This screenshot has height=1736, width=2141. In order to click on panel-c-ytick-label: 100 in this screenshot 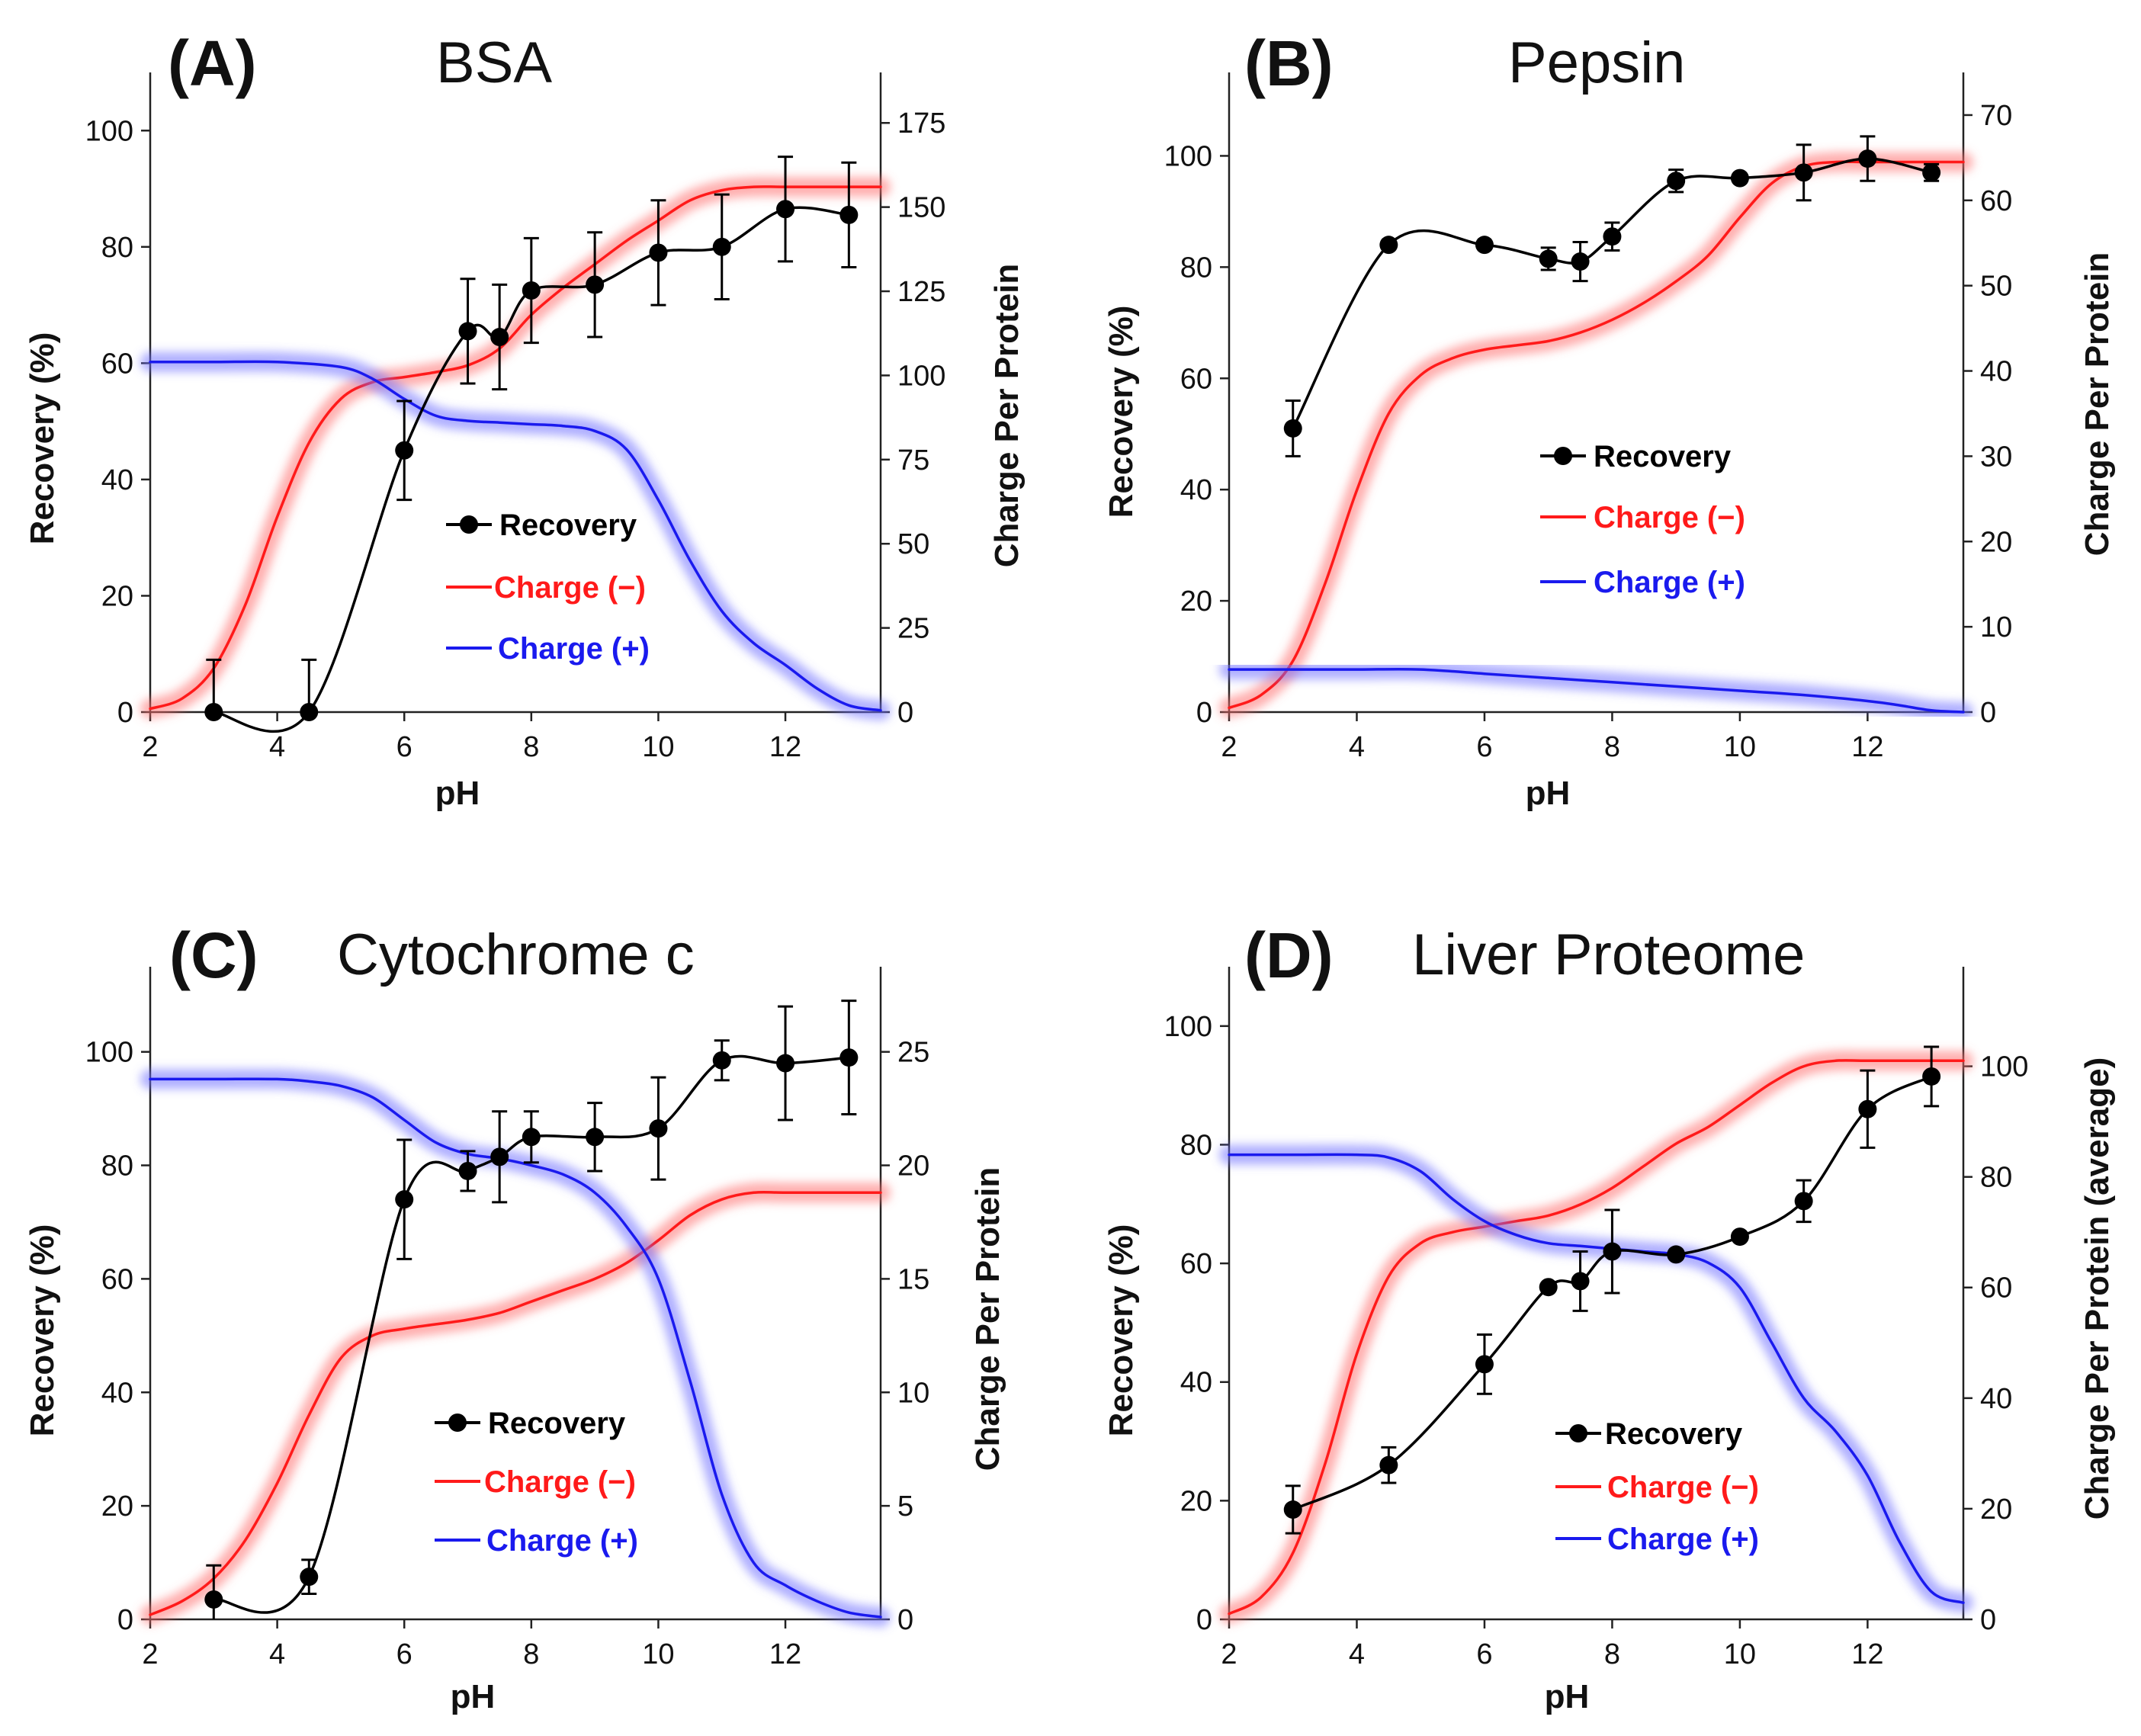, I will do `click(109, 1053)`.